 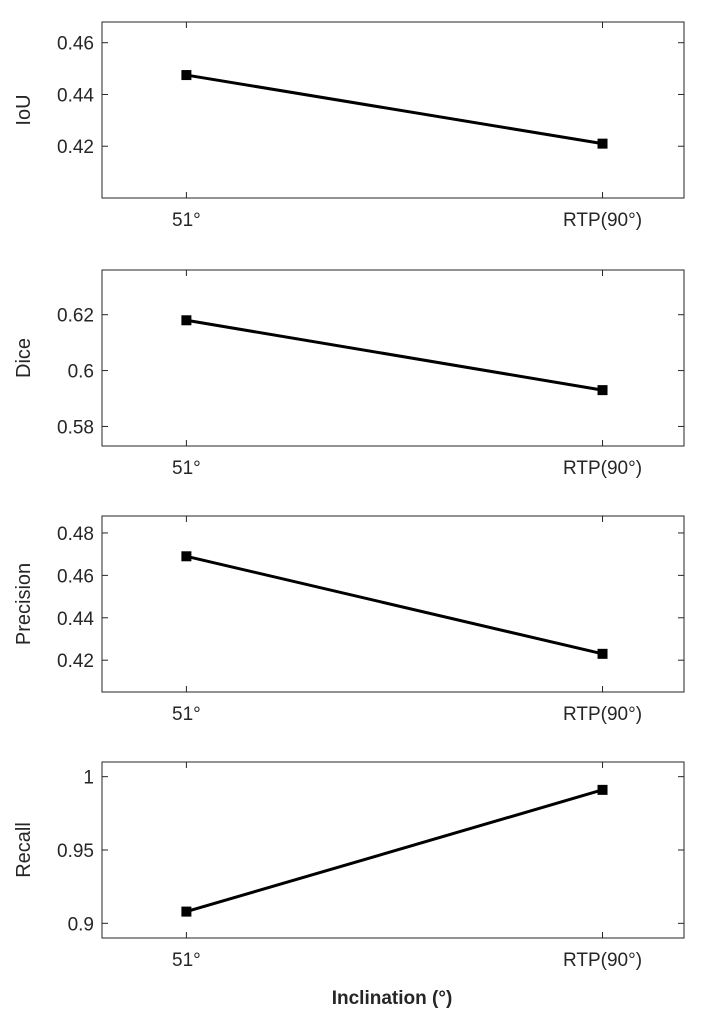 I want to click on y-ticks: 0.58 0.6 0.62, so click(x=370, y=372).